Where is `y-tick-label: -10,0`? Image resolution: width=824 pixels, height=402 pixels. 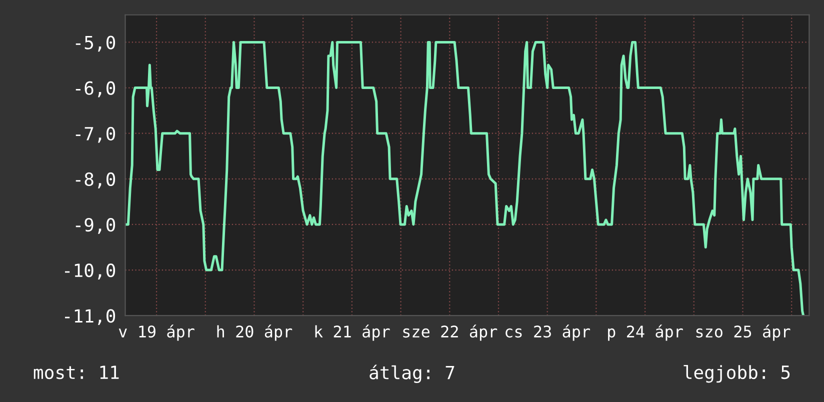 y-tick-label: -10,0 is located at coordinates (90, 272).